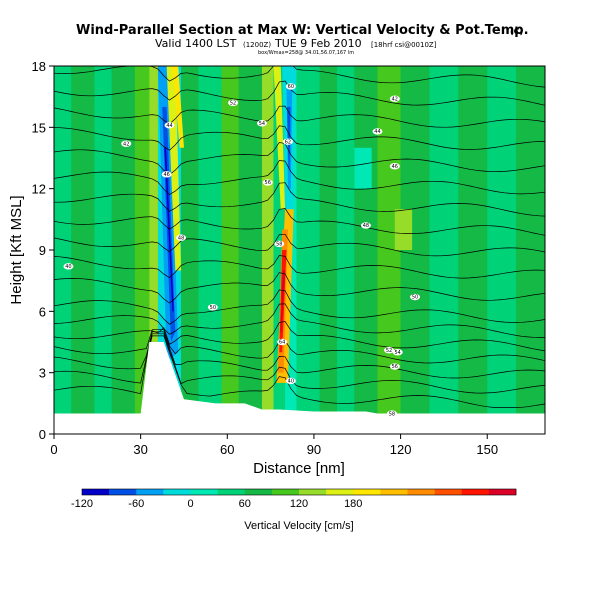 The width and height of the screenshot is (600, 600). Describe the element at coordinates (404, 45) in the screenshot. I see `chart-subtitle-run: [18hrf csi@0010Z]` at that location.